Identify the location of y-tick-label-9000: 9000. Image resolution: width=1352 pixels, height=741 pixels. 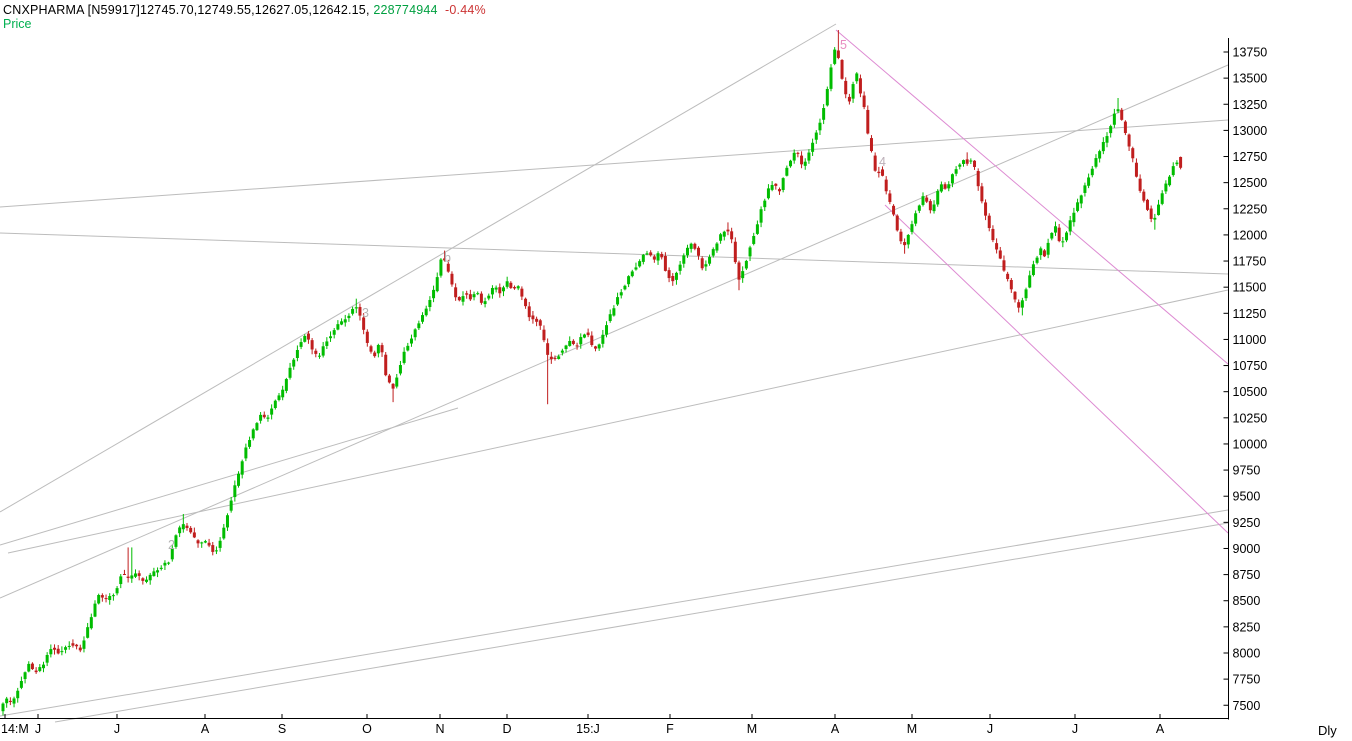
(1247, 549).